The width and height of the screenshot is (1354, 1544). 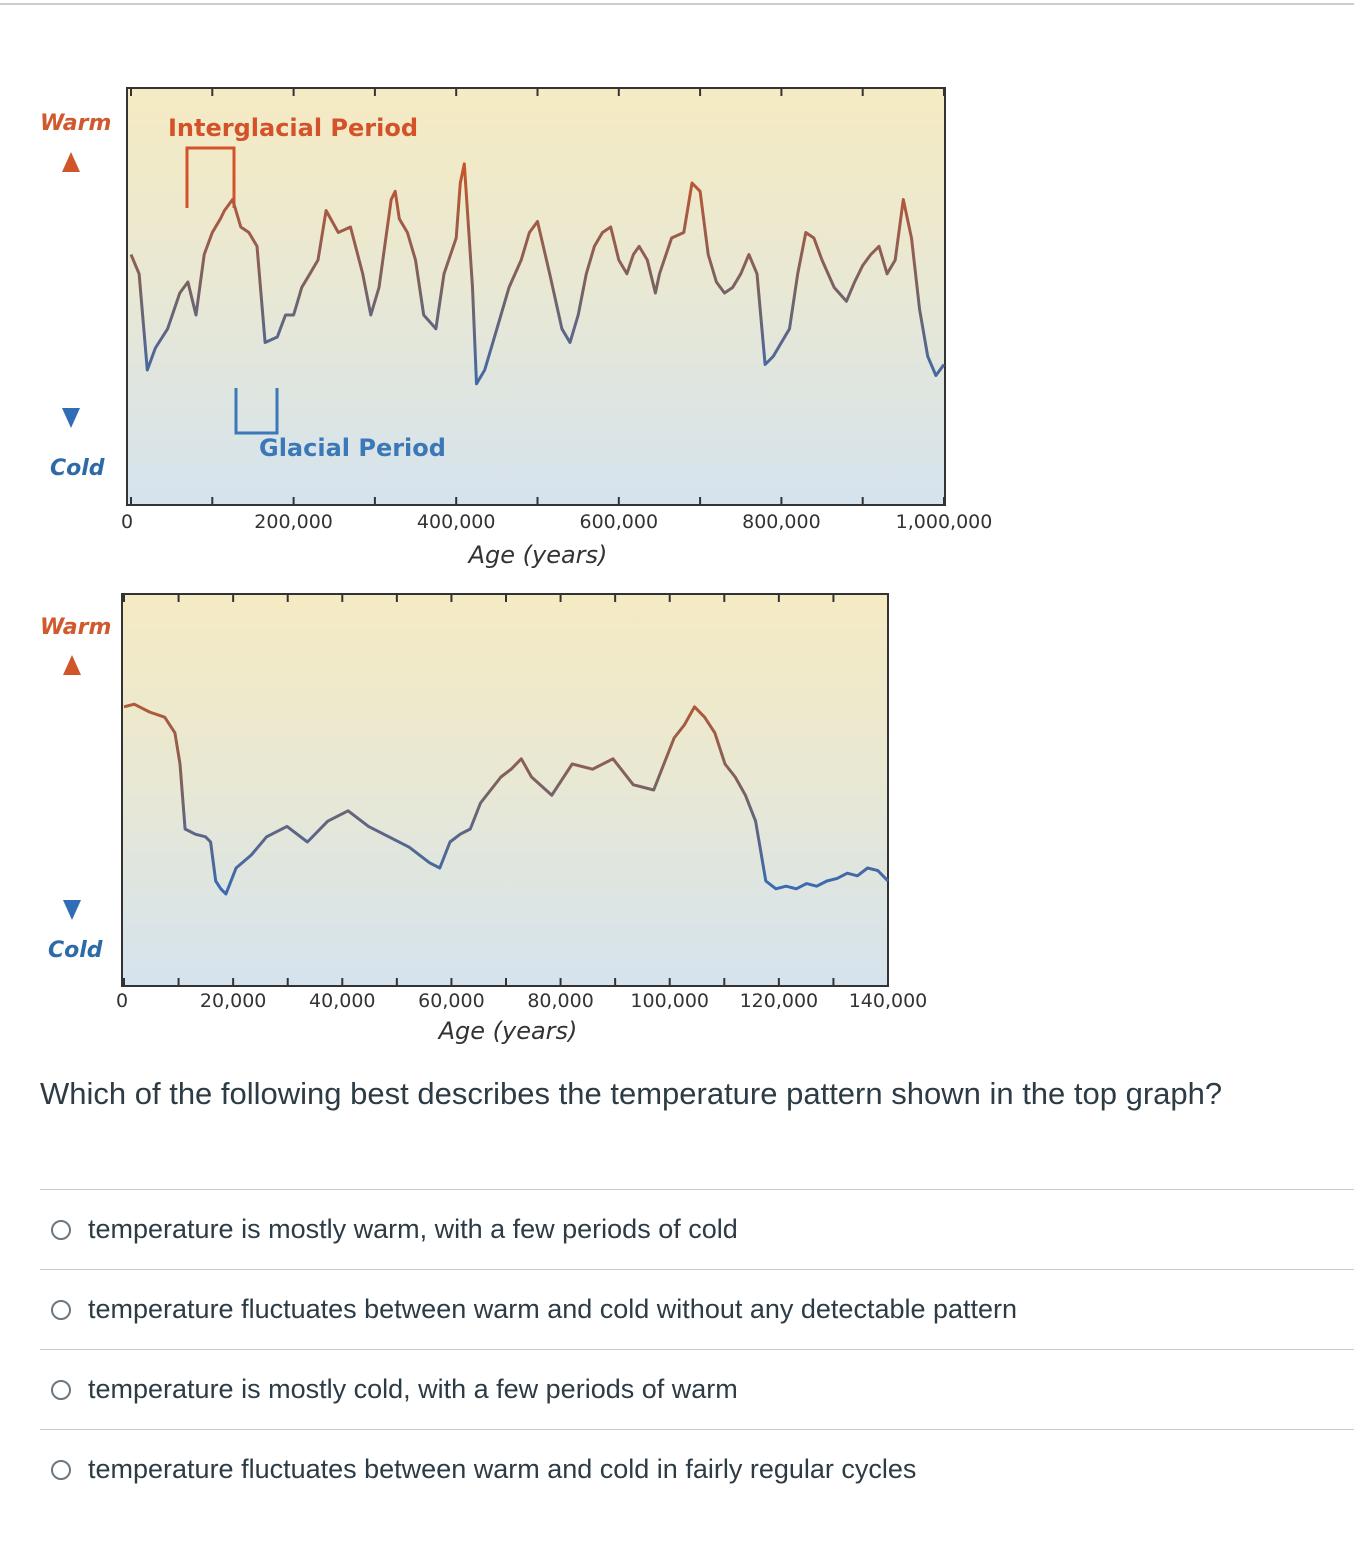 What do you see at coordinates (507, 1031) in the screenshot?
I see `bottom-x-axis-title: Age (years)` at bounding box center [507, 1031].